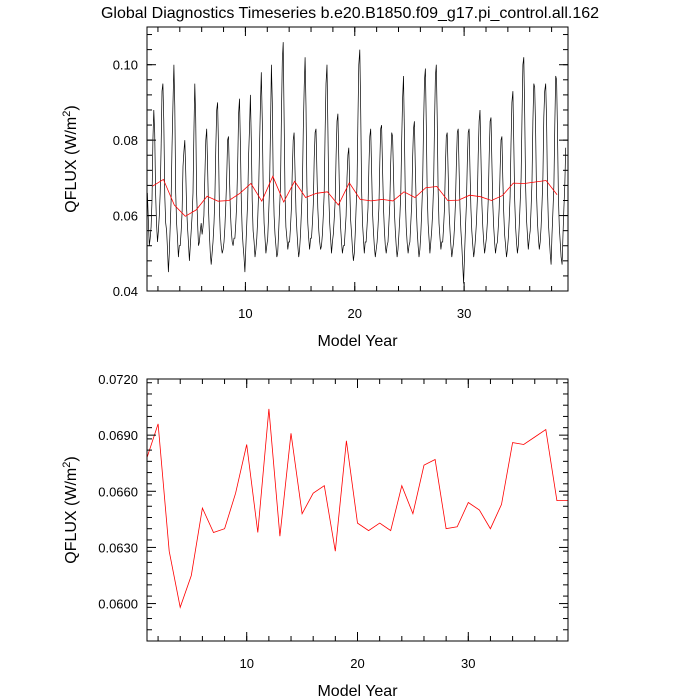 The width and height of the screenshot is (700, 700). I want to click on y-tick-label: 0.0660, so click(118, 491).